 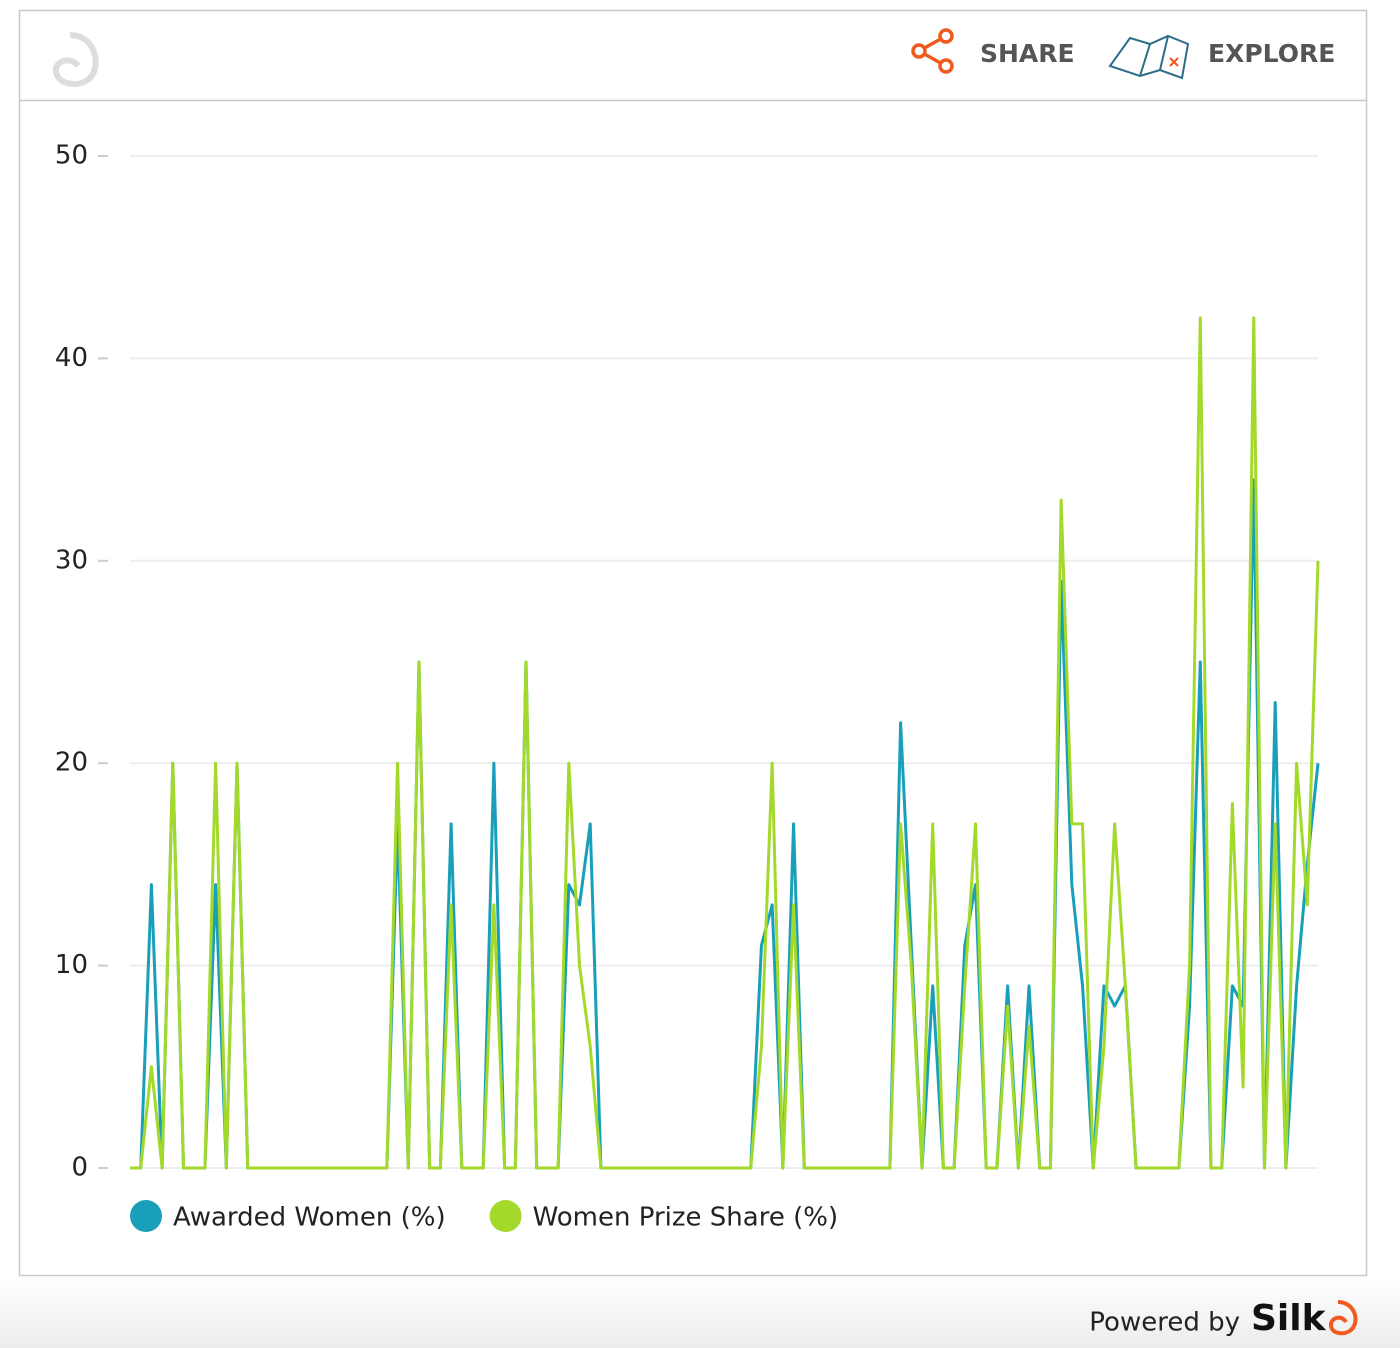 I want to click on y-tick-label: 50, so click(x=71, y=156).